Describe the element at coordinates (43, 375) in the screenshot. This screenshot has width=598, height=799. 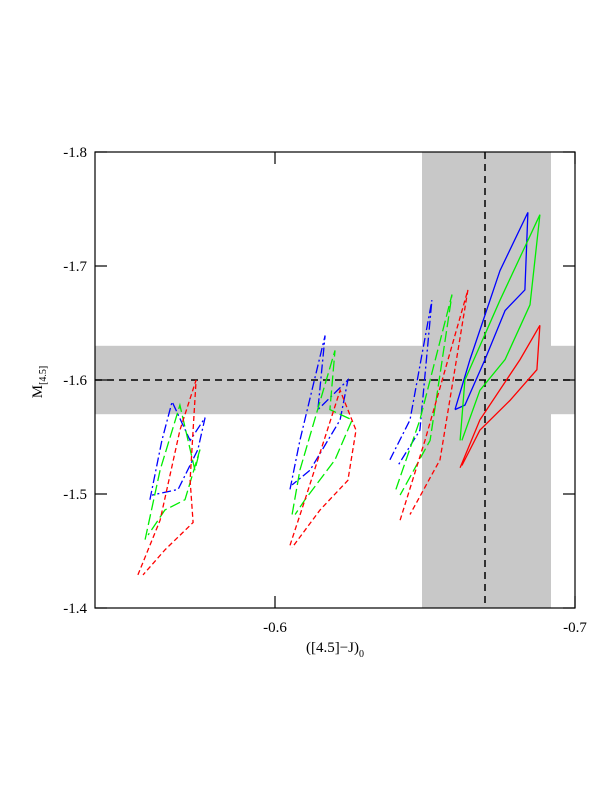
I see `y-axis-label-sub: [4.5]` at that location.